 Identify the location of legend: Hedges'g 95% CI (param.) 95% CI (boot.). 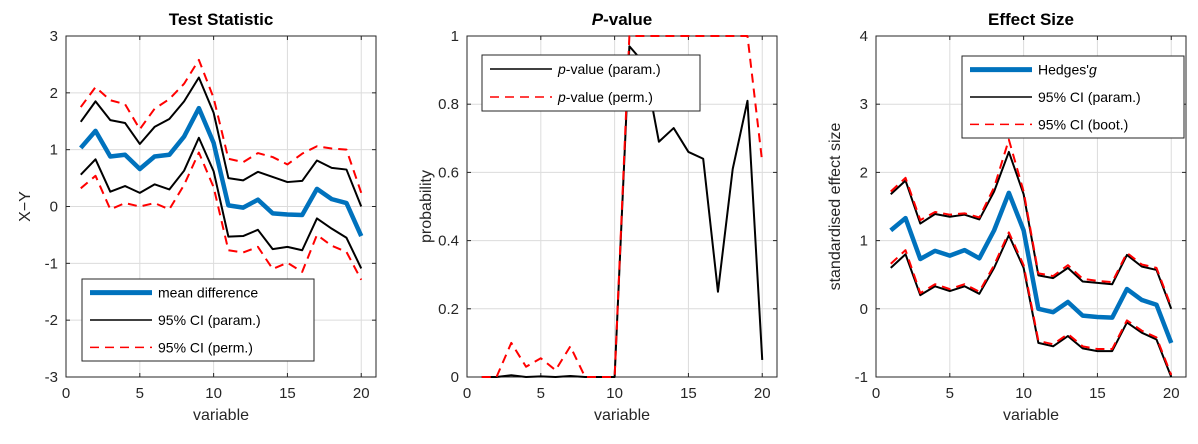
(1073, 97).